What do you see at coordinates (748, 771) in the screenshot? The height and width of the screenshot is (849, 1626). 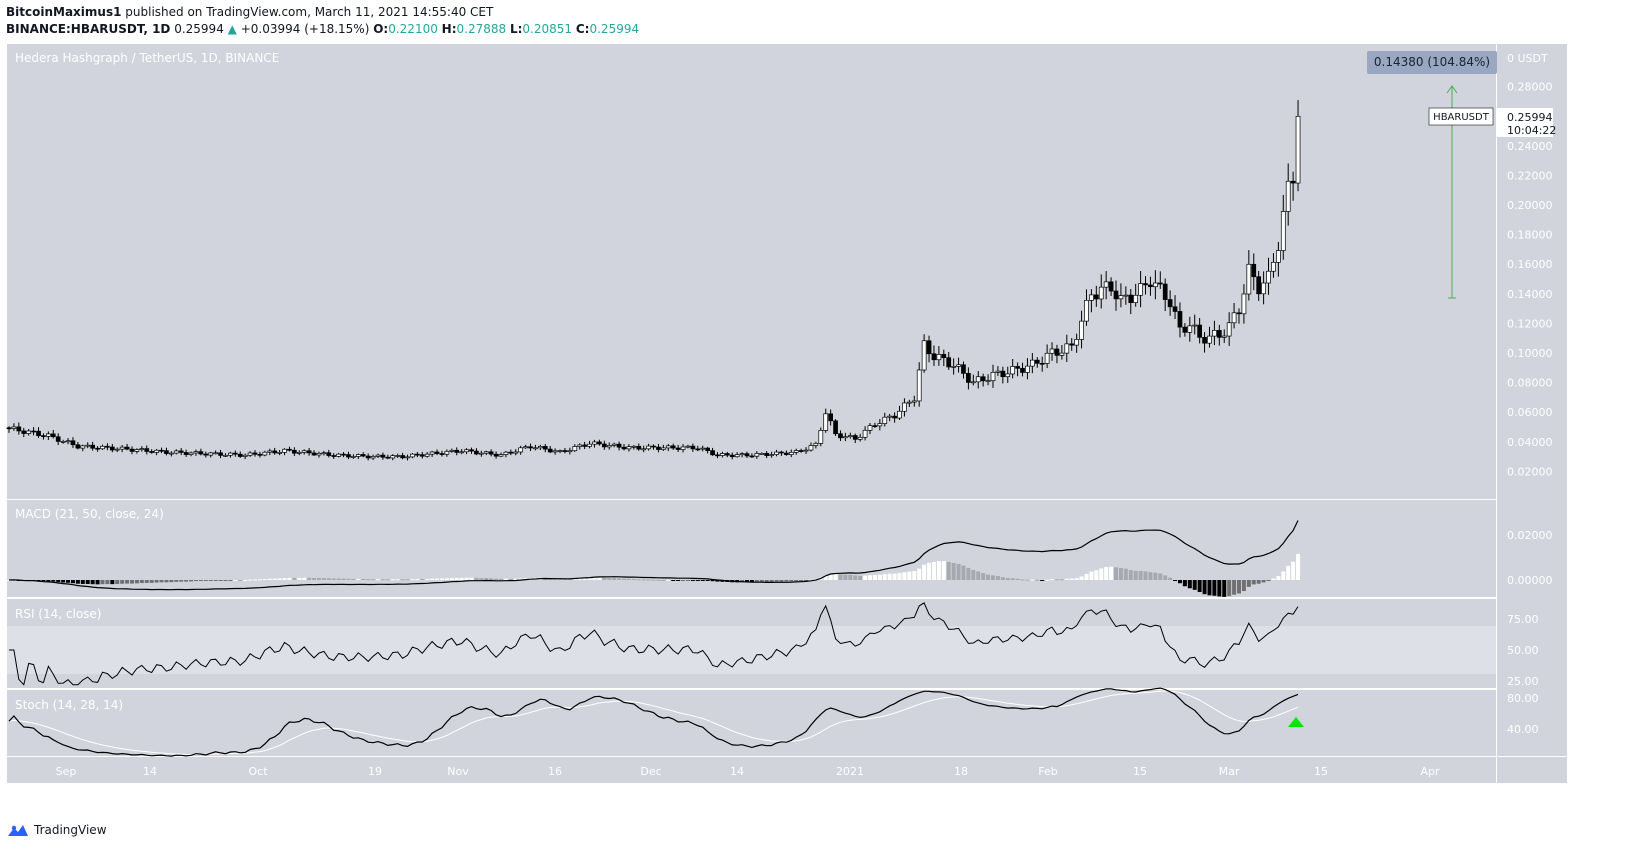 I see `x-tick-labels: Sep 14 Oct 19 Nov 16 Dec 14 2021 18 Feb 15 Mar 15 Apr` at bounding box center [748, 771].